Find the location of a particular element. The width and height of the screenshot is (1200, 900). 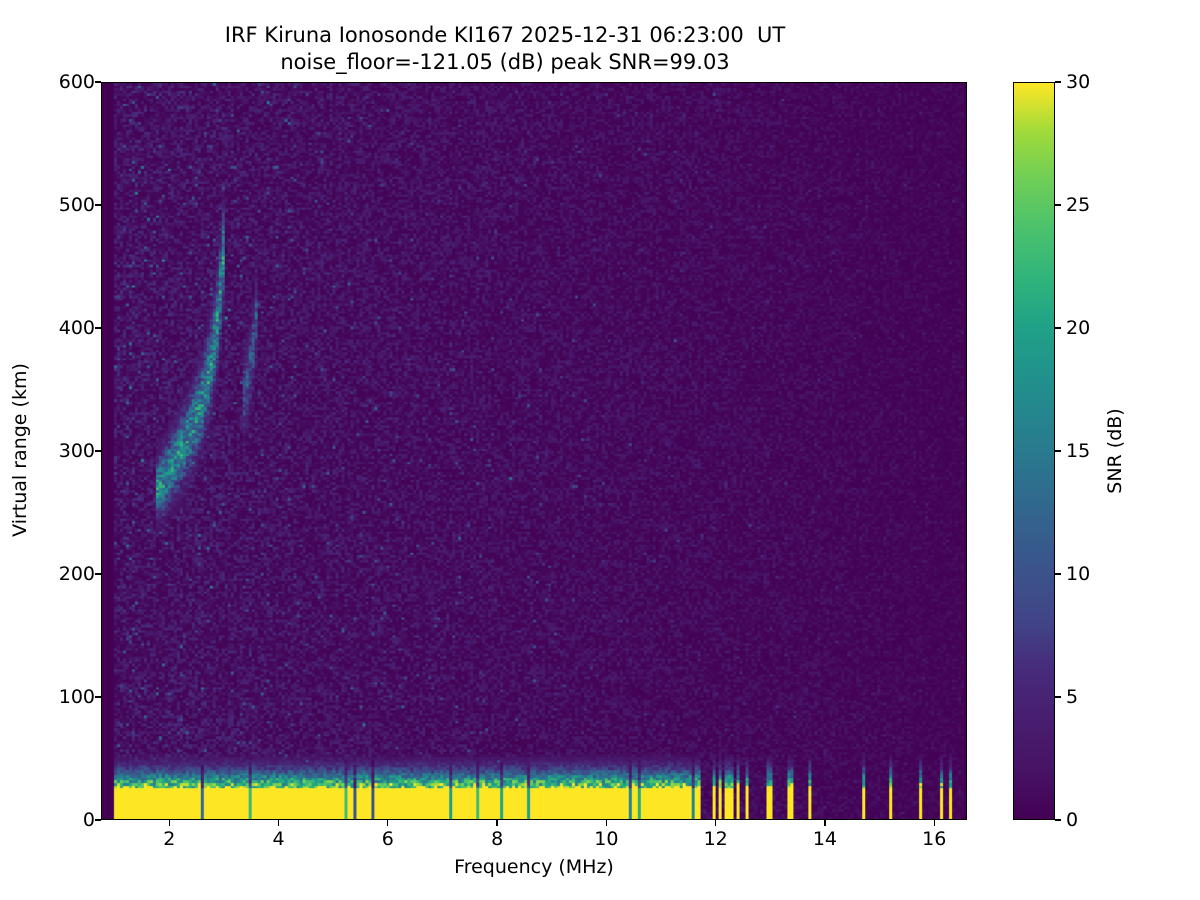

y-tick-label: 100 is located at coordinates (76, 697).